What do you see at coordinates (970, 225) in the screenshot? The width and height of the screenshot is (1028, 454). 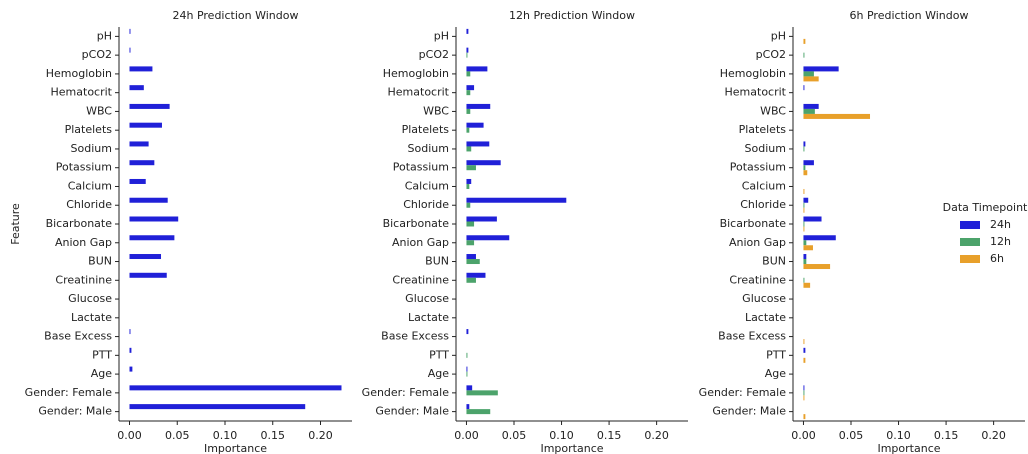 I see `legend-swatch` at bounding box center [970, 225].